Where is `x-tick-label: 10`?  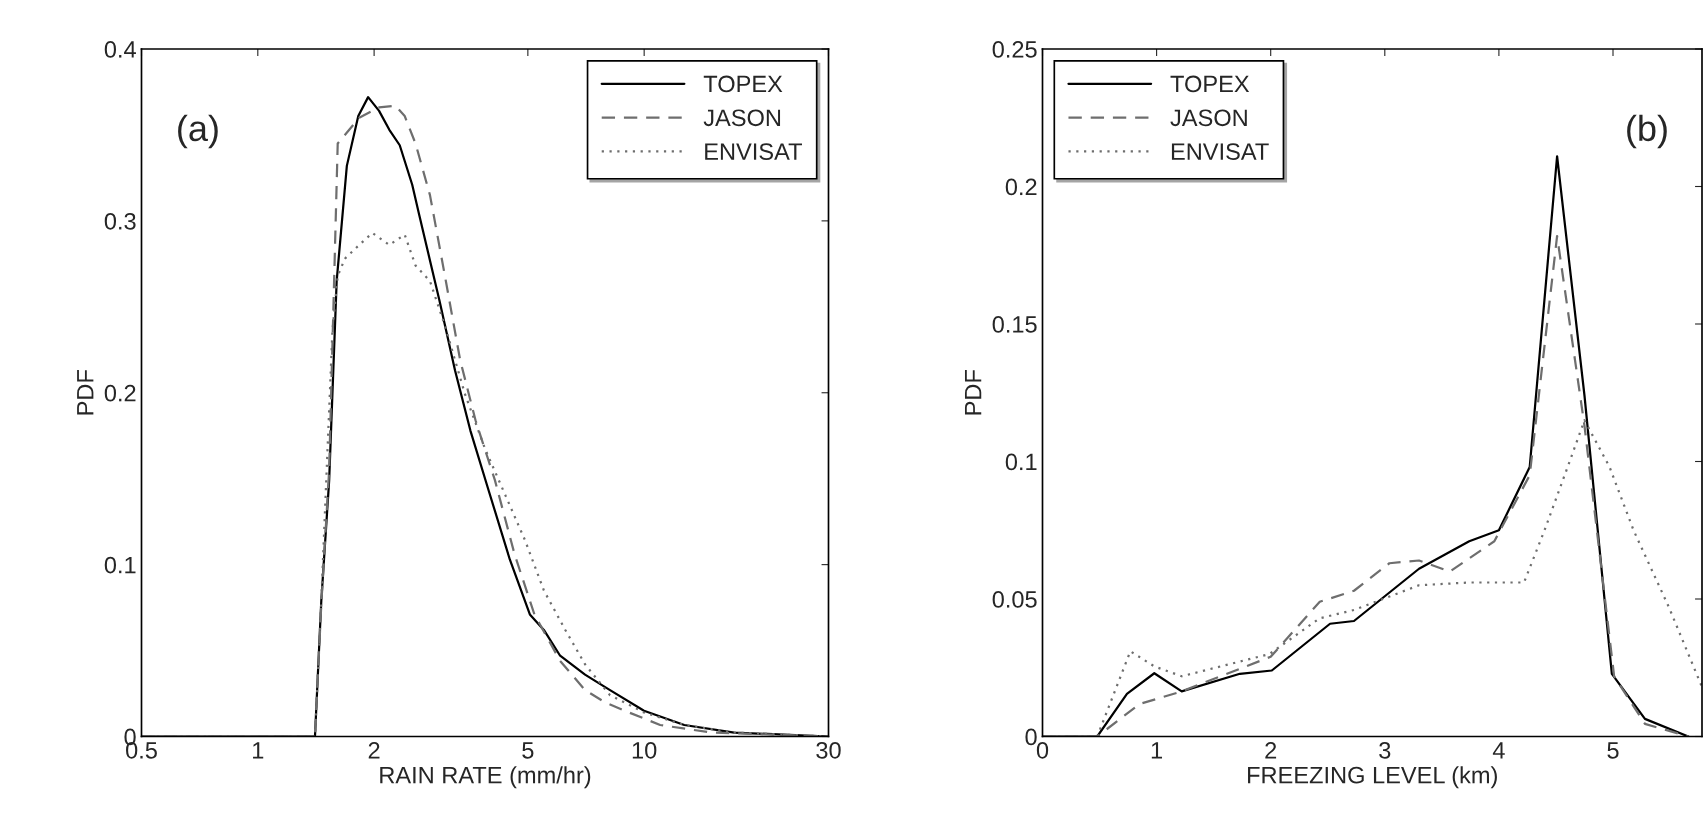 x-tick-label: 10 is located at coordinates (644, 750).